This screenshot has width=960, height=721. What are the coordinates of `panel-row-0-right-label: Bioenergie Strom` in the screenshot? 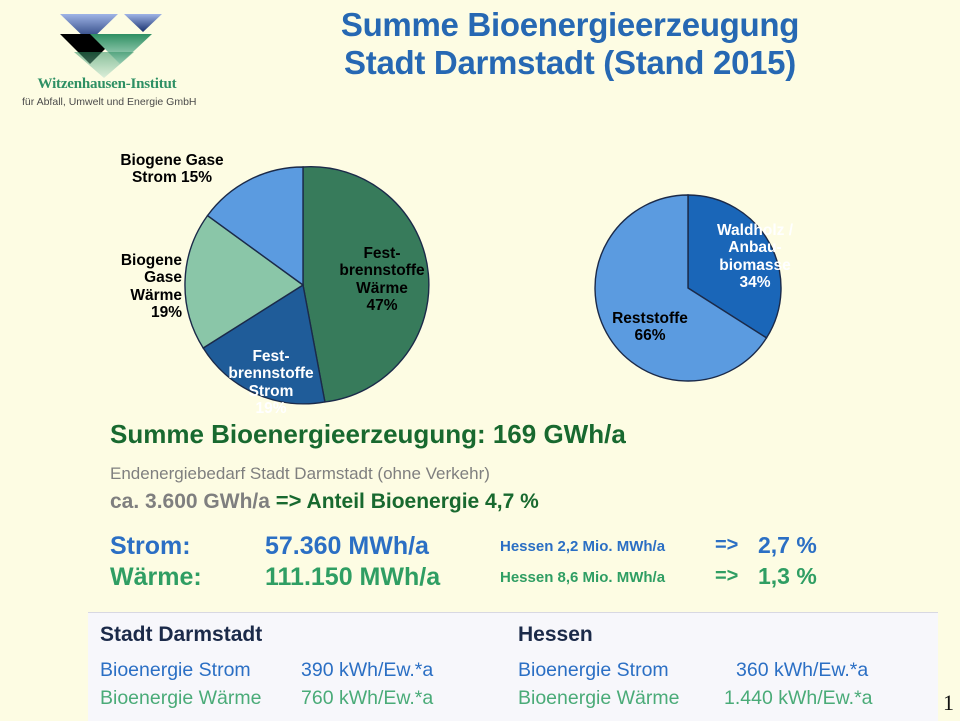 It's located at (593, 670).